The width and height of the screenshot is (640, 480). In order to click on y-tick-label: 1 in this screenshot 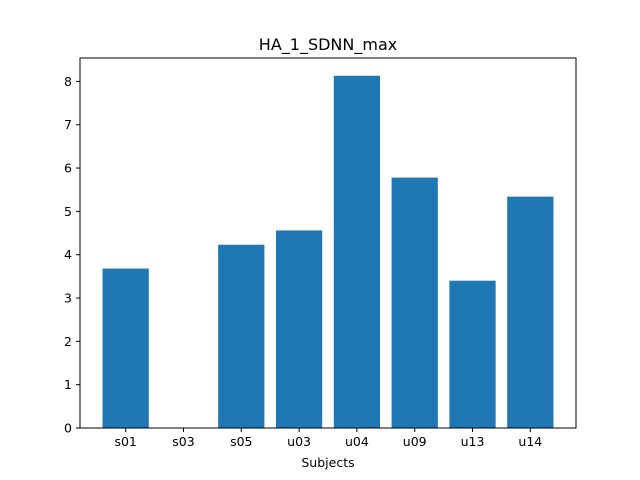, I will do `click(68, 384)`.